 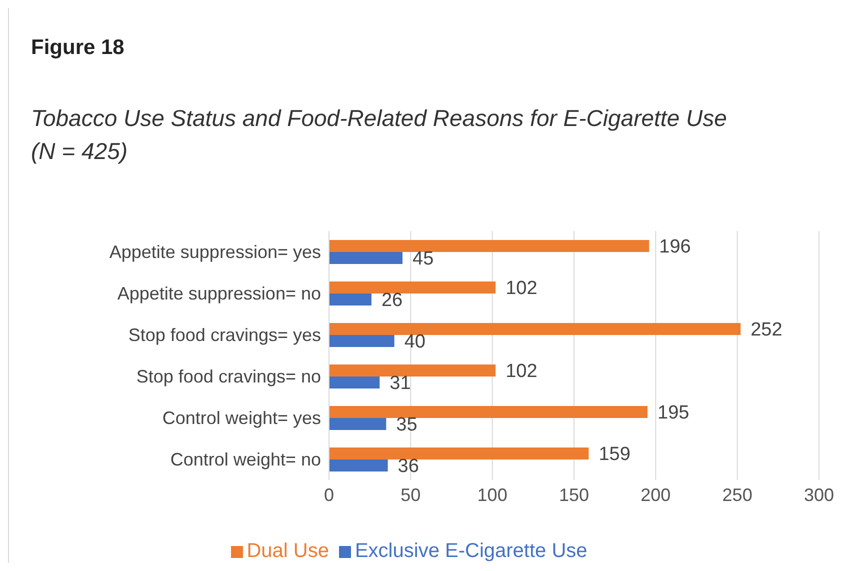 I want to click on data-label: 196, so click(x=675, y=247).